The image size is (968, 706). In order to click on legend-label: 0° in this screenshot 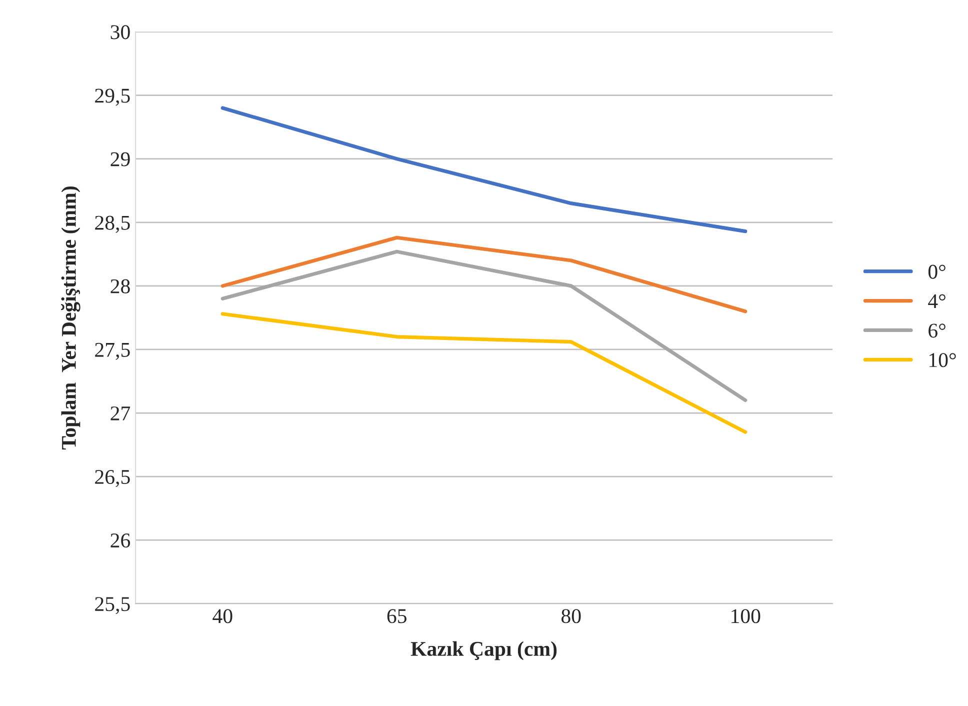, I will do `click(937, 271)`.